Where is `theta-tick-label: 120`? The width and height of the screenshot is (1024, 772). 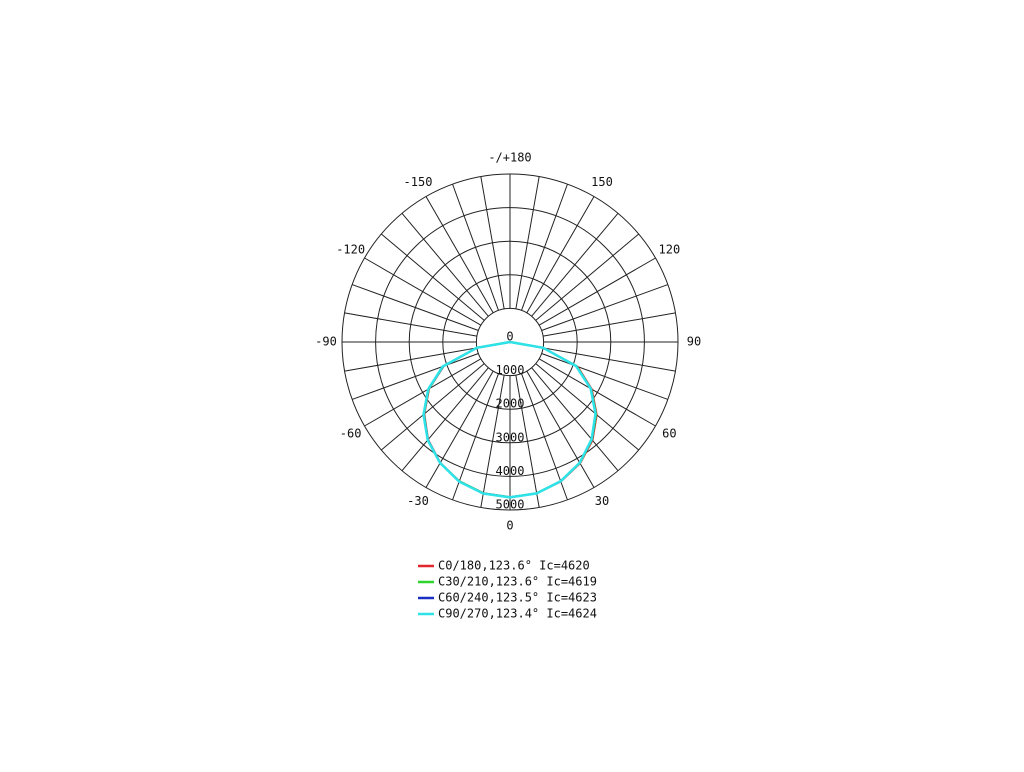 theta-tick-label: 120 is located at coordinates (670, 250).